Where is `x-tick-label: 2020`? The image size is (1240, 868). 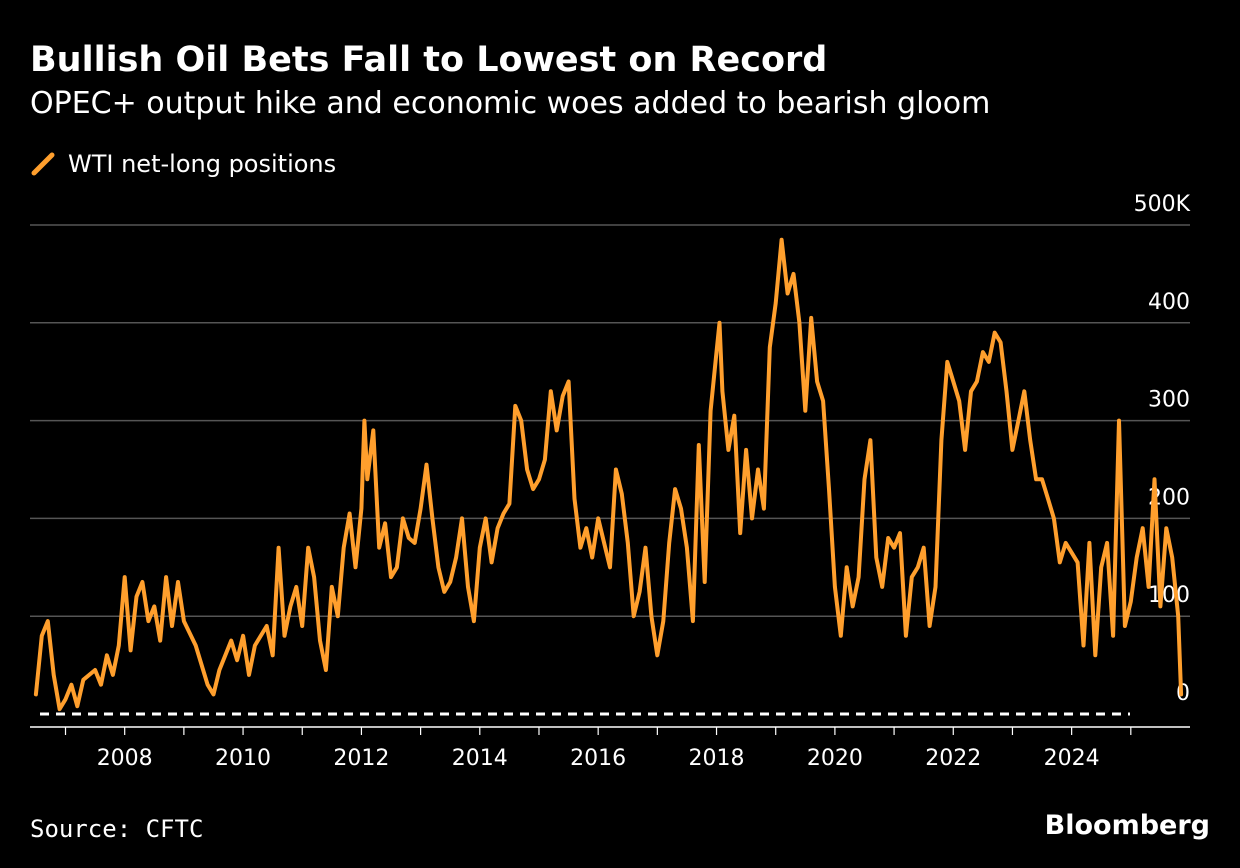 x-tick-label: 2020 is located at coordinates (835, 758).